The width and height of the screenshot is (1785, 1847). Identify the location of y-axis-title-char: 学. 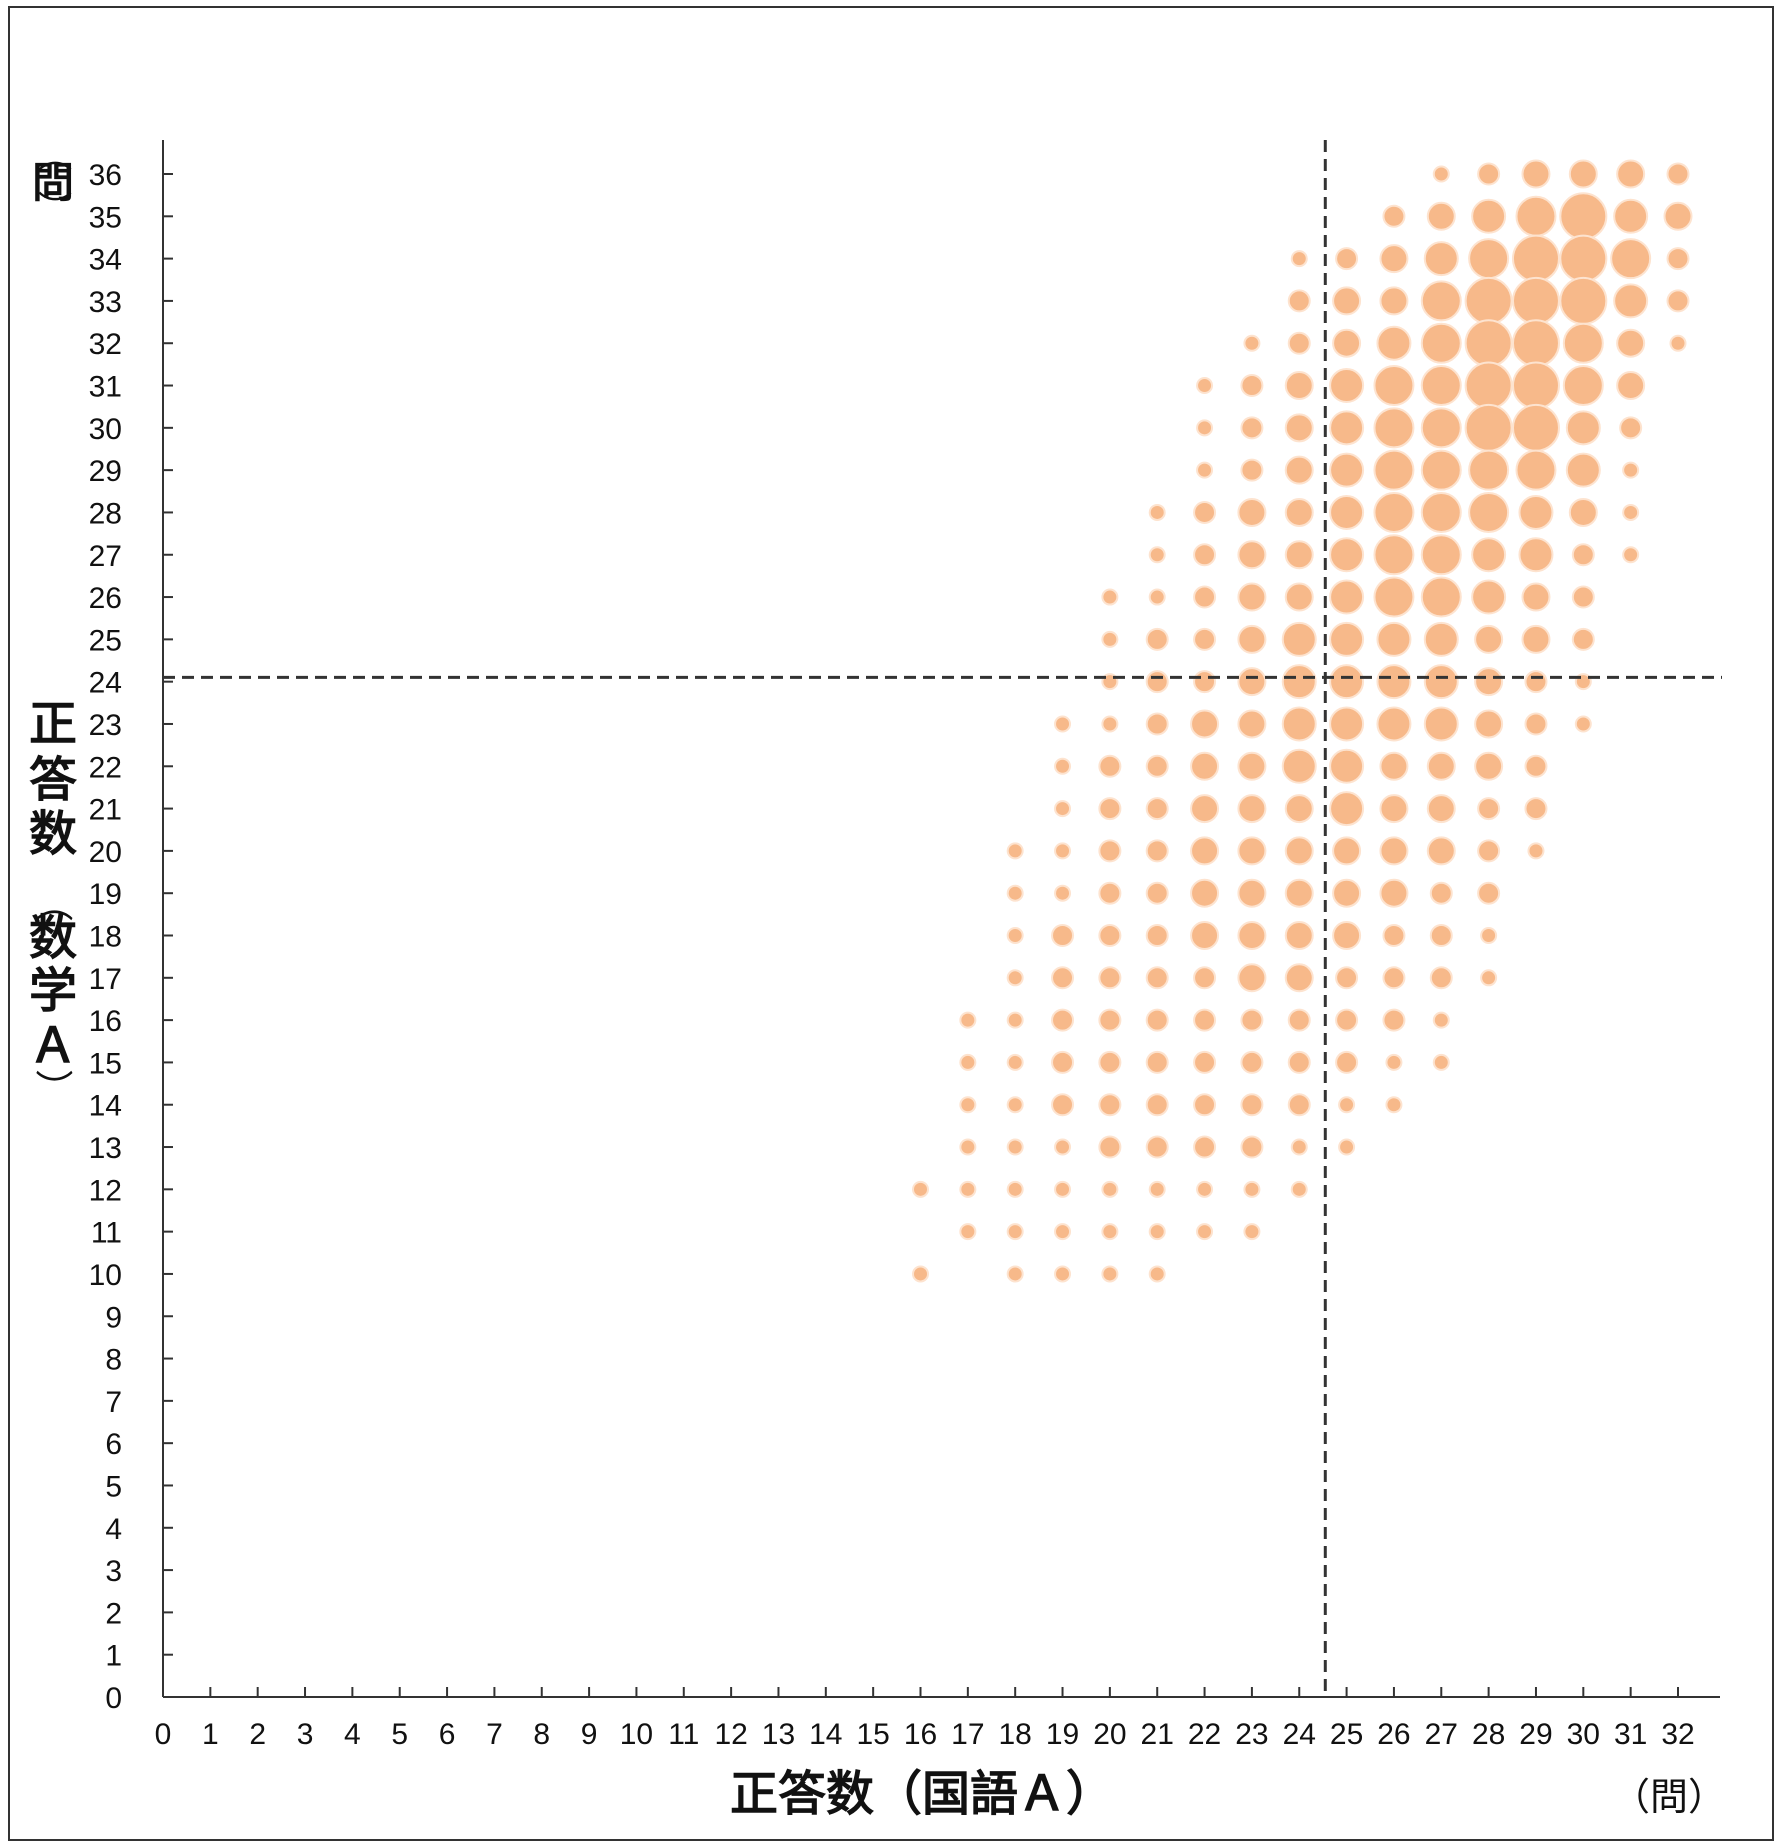
(52, 991).